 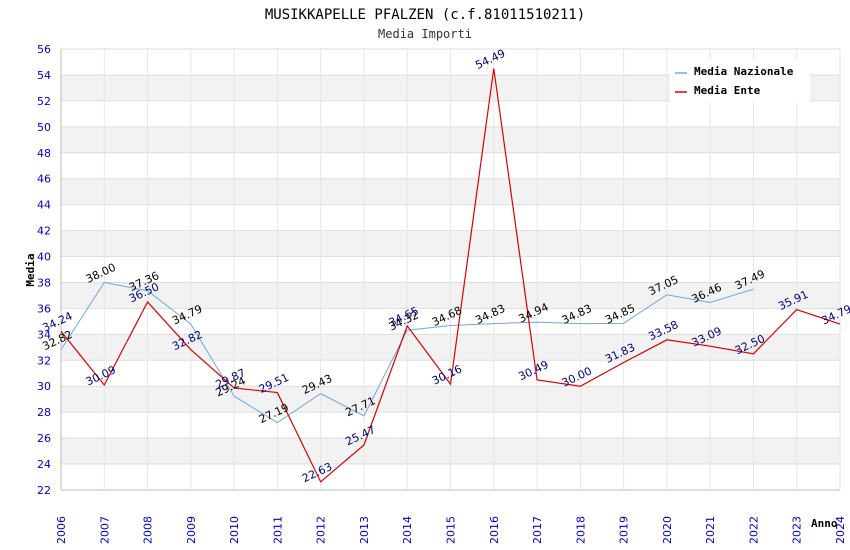 I want to click on y-tick-label: 36, so click(x=44, y=308).